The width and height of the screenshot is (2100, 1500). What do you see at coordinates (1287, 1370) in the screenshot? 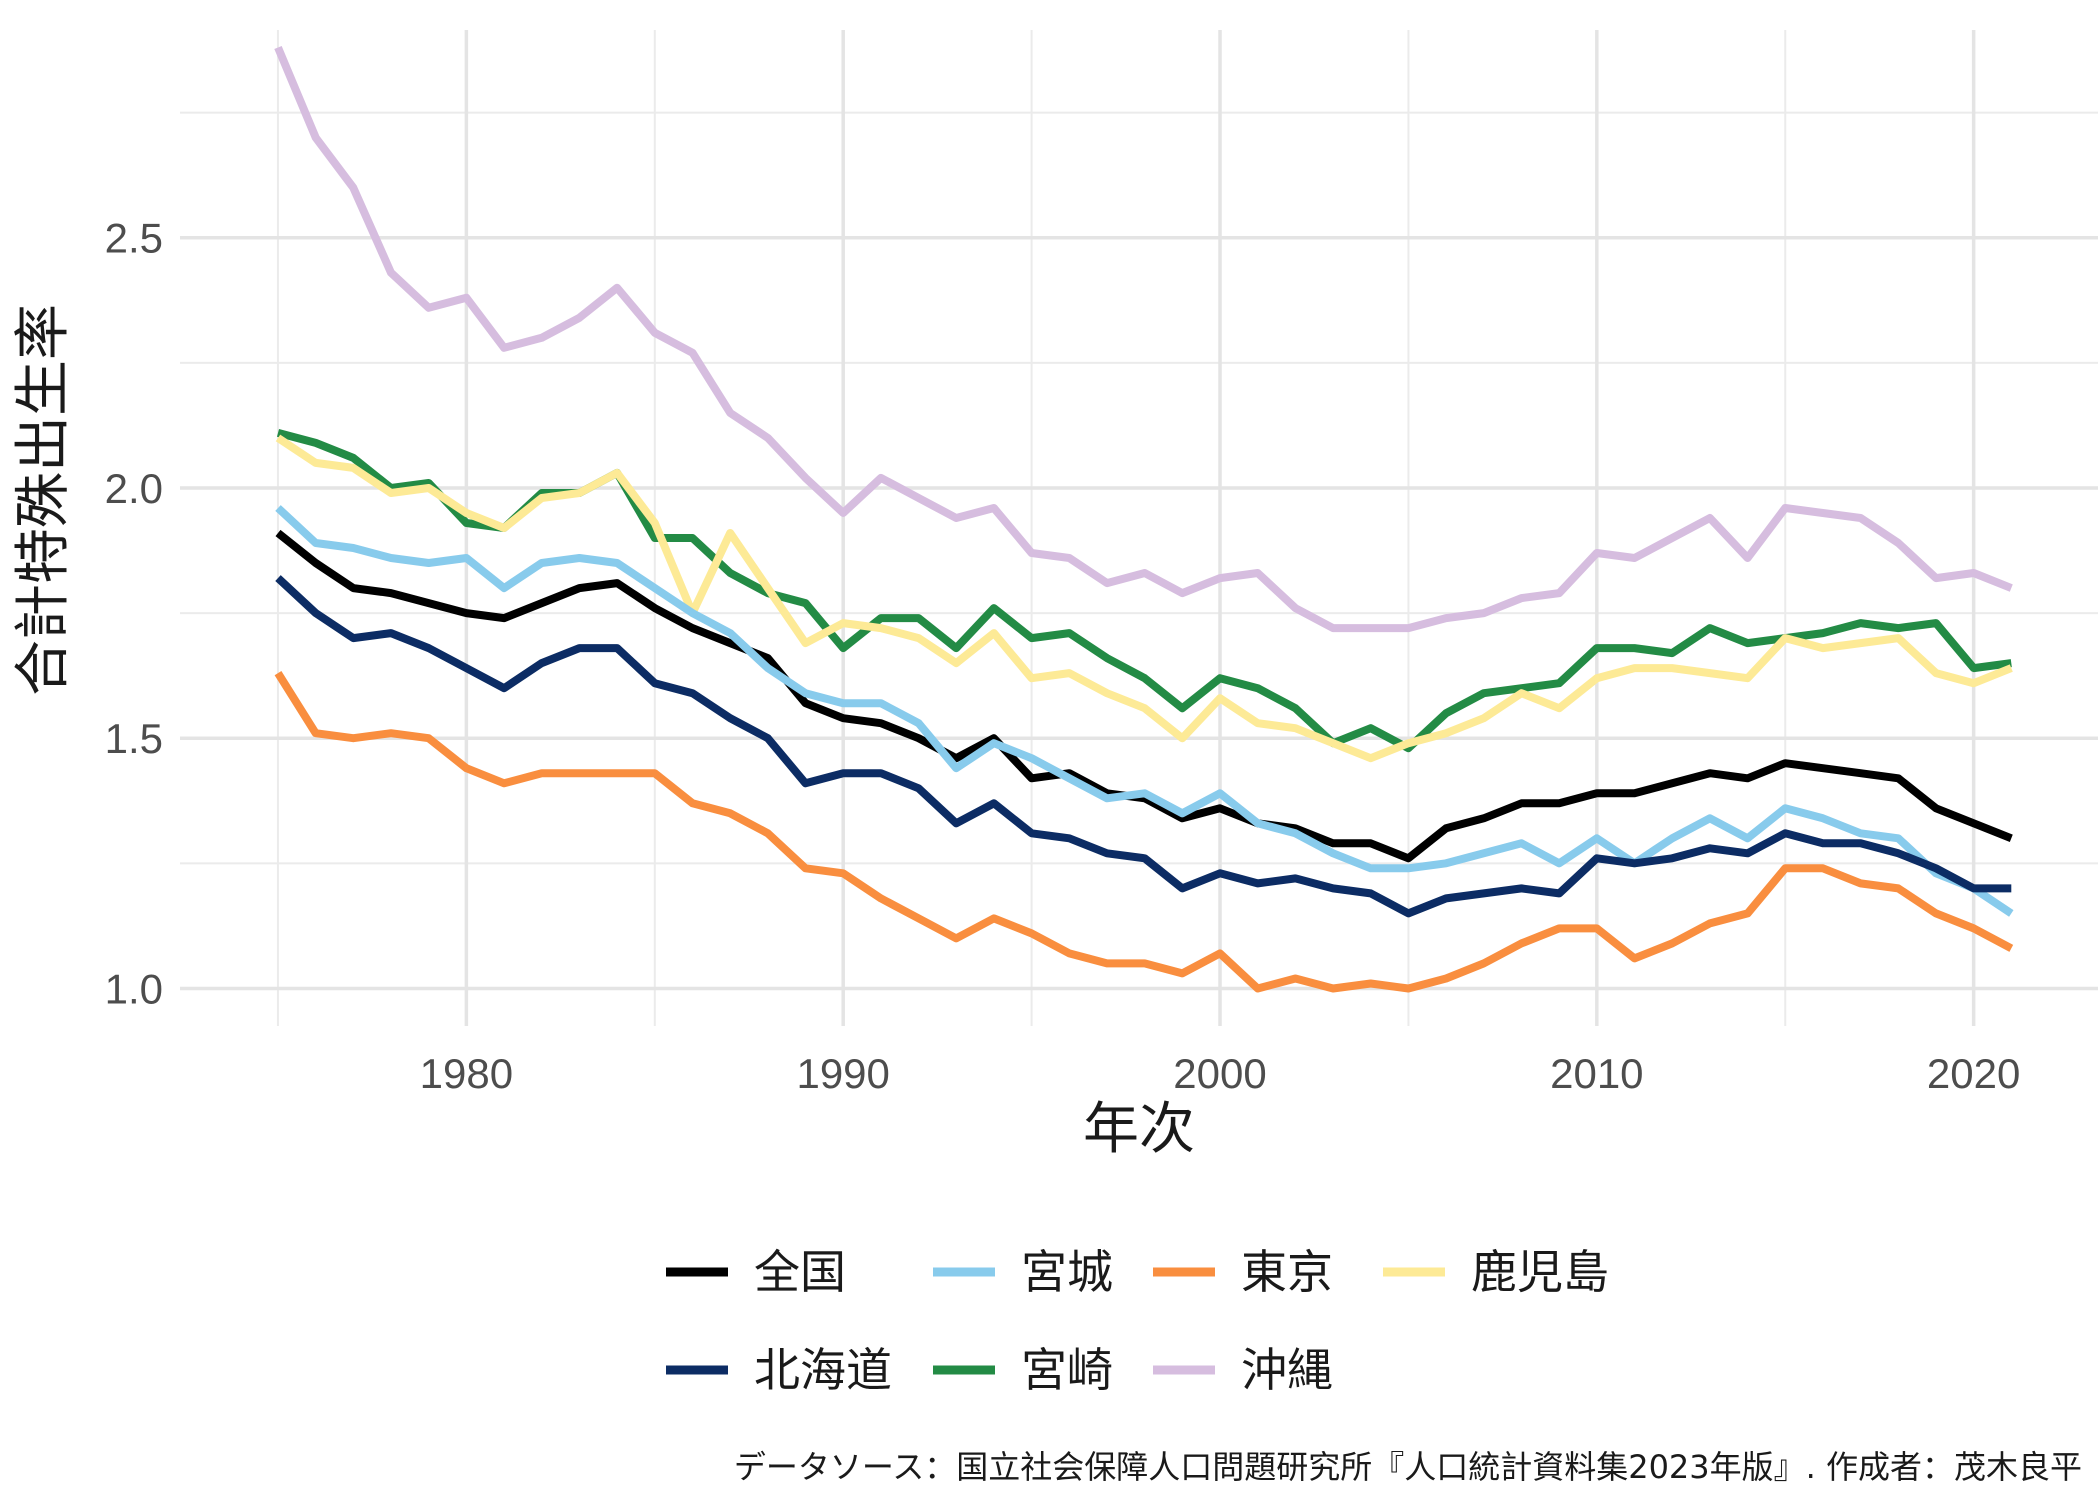
I see `legend-label-沖縄: 沖縄` at bounding box center [1287, 1370].